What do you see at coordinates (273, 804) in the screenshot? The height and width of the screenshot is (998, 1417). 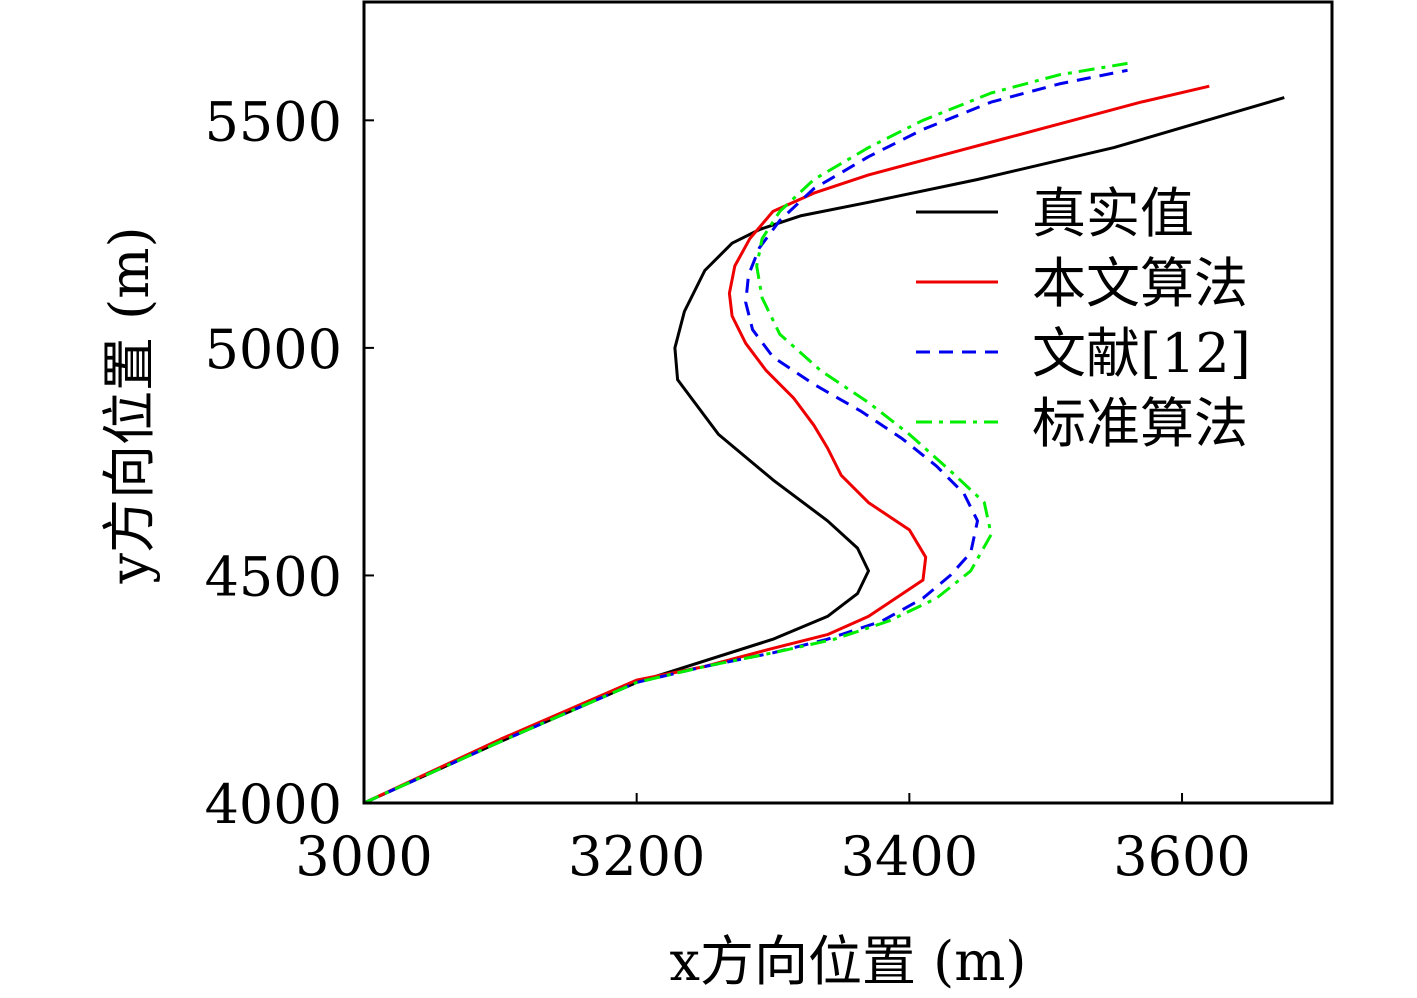 I see `y-tick-label-0: 4000` at bounding box center [273, 804].